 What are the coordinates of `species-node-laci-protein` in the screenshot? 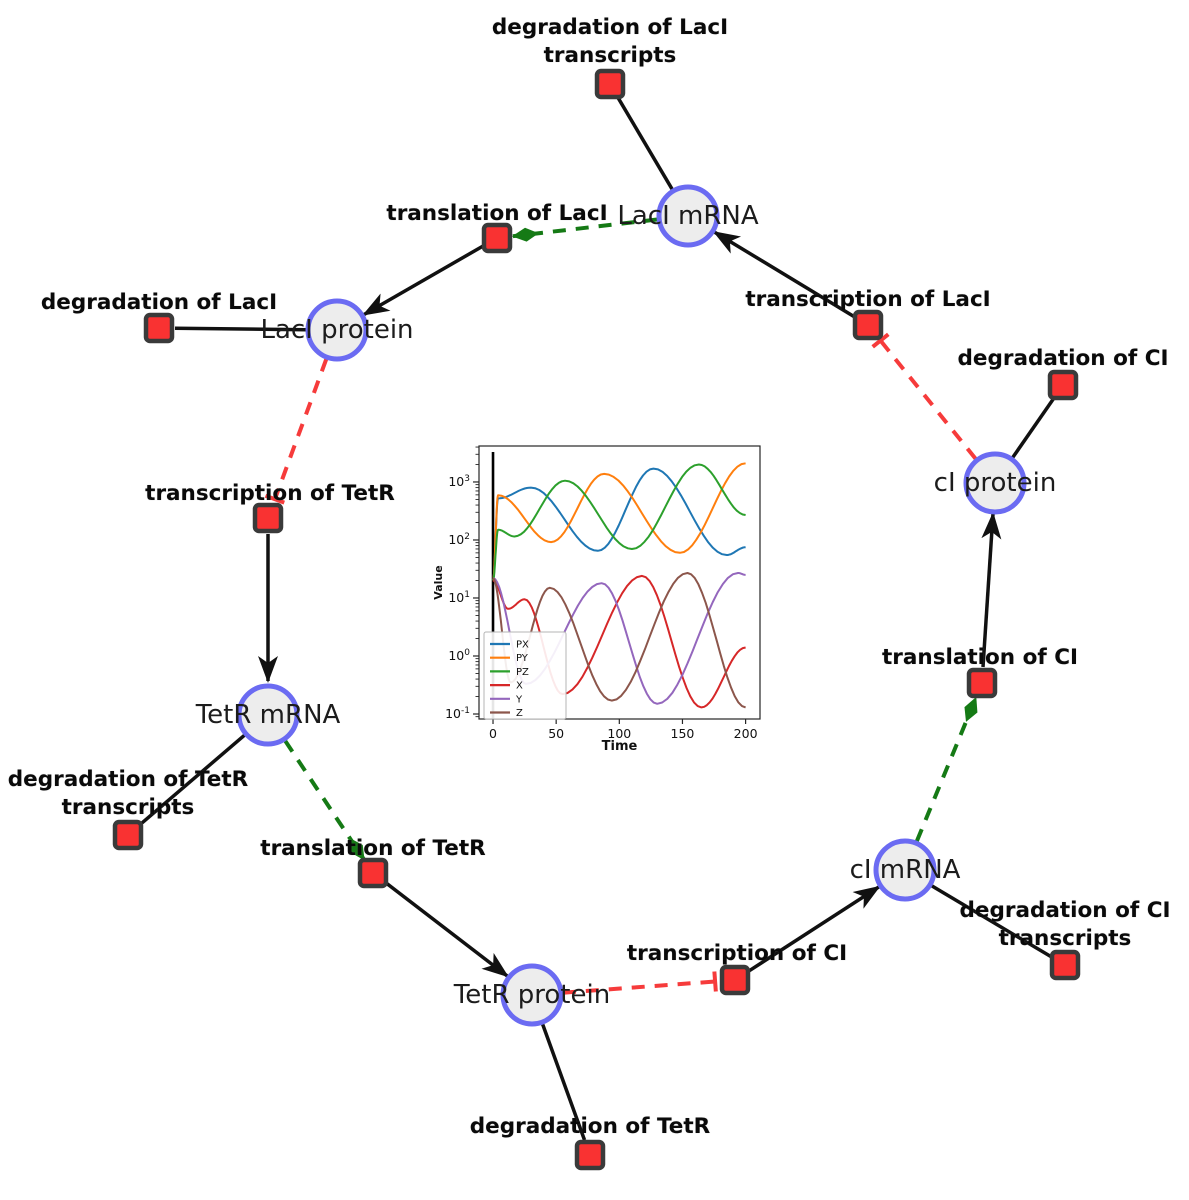 It's located at (337, 330).